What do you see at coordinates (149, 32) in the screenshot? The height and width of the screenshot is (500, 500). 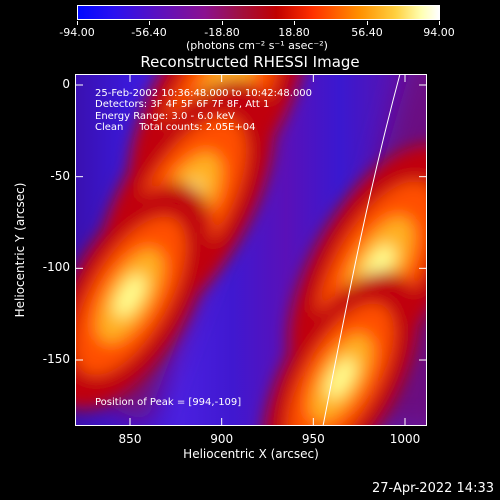 I see `colorbar-tick-label: -56.40` at bounding box center [149, 32].